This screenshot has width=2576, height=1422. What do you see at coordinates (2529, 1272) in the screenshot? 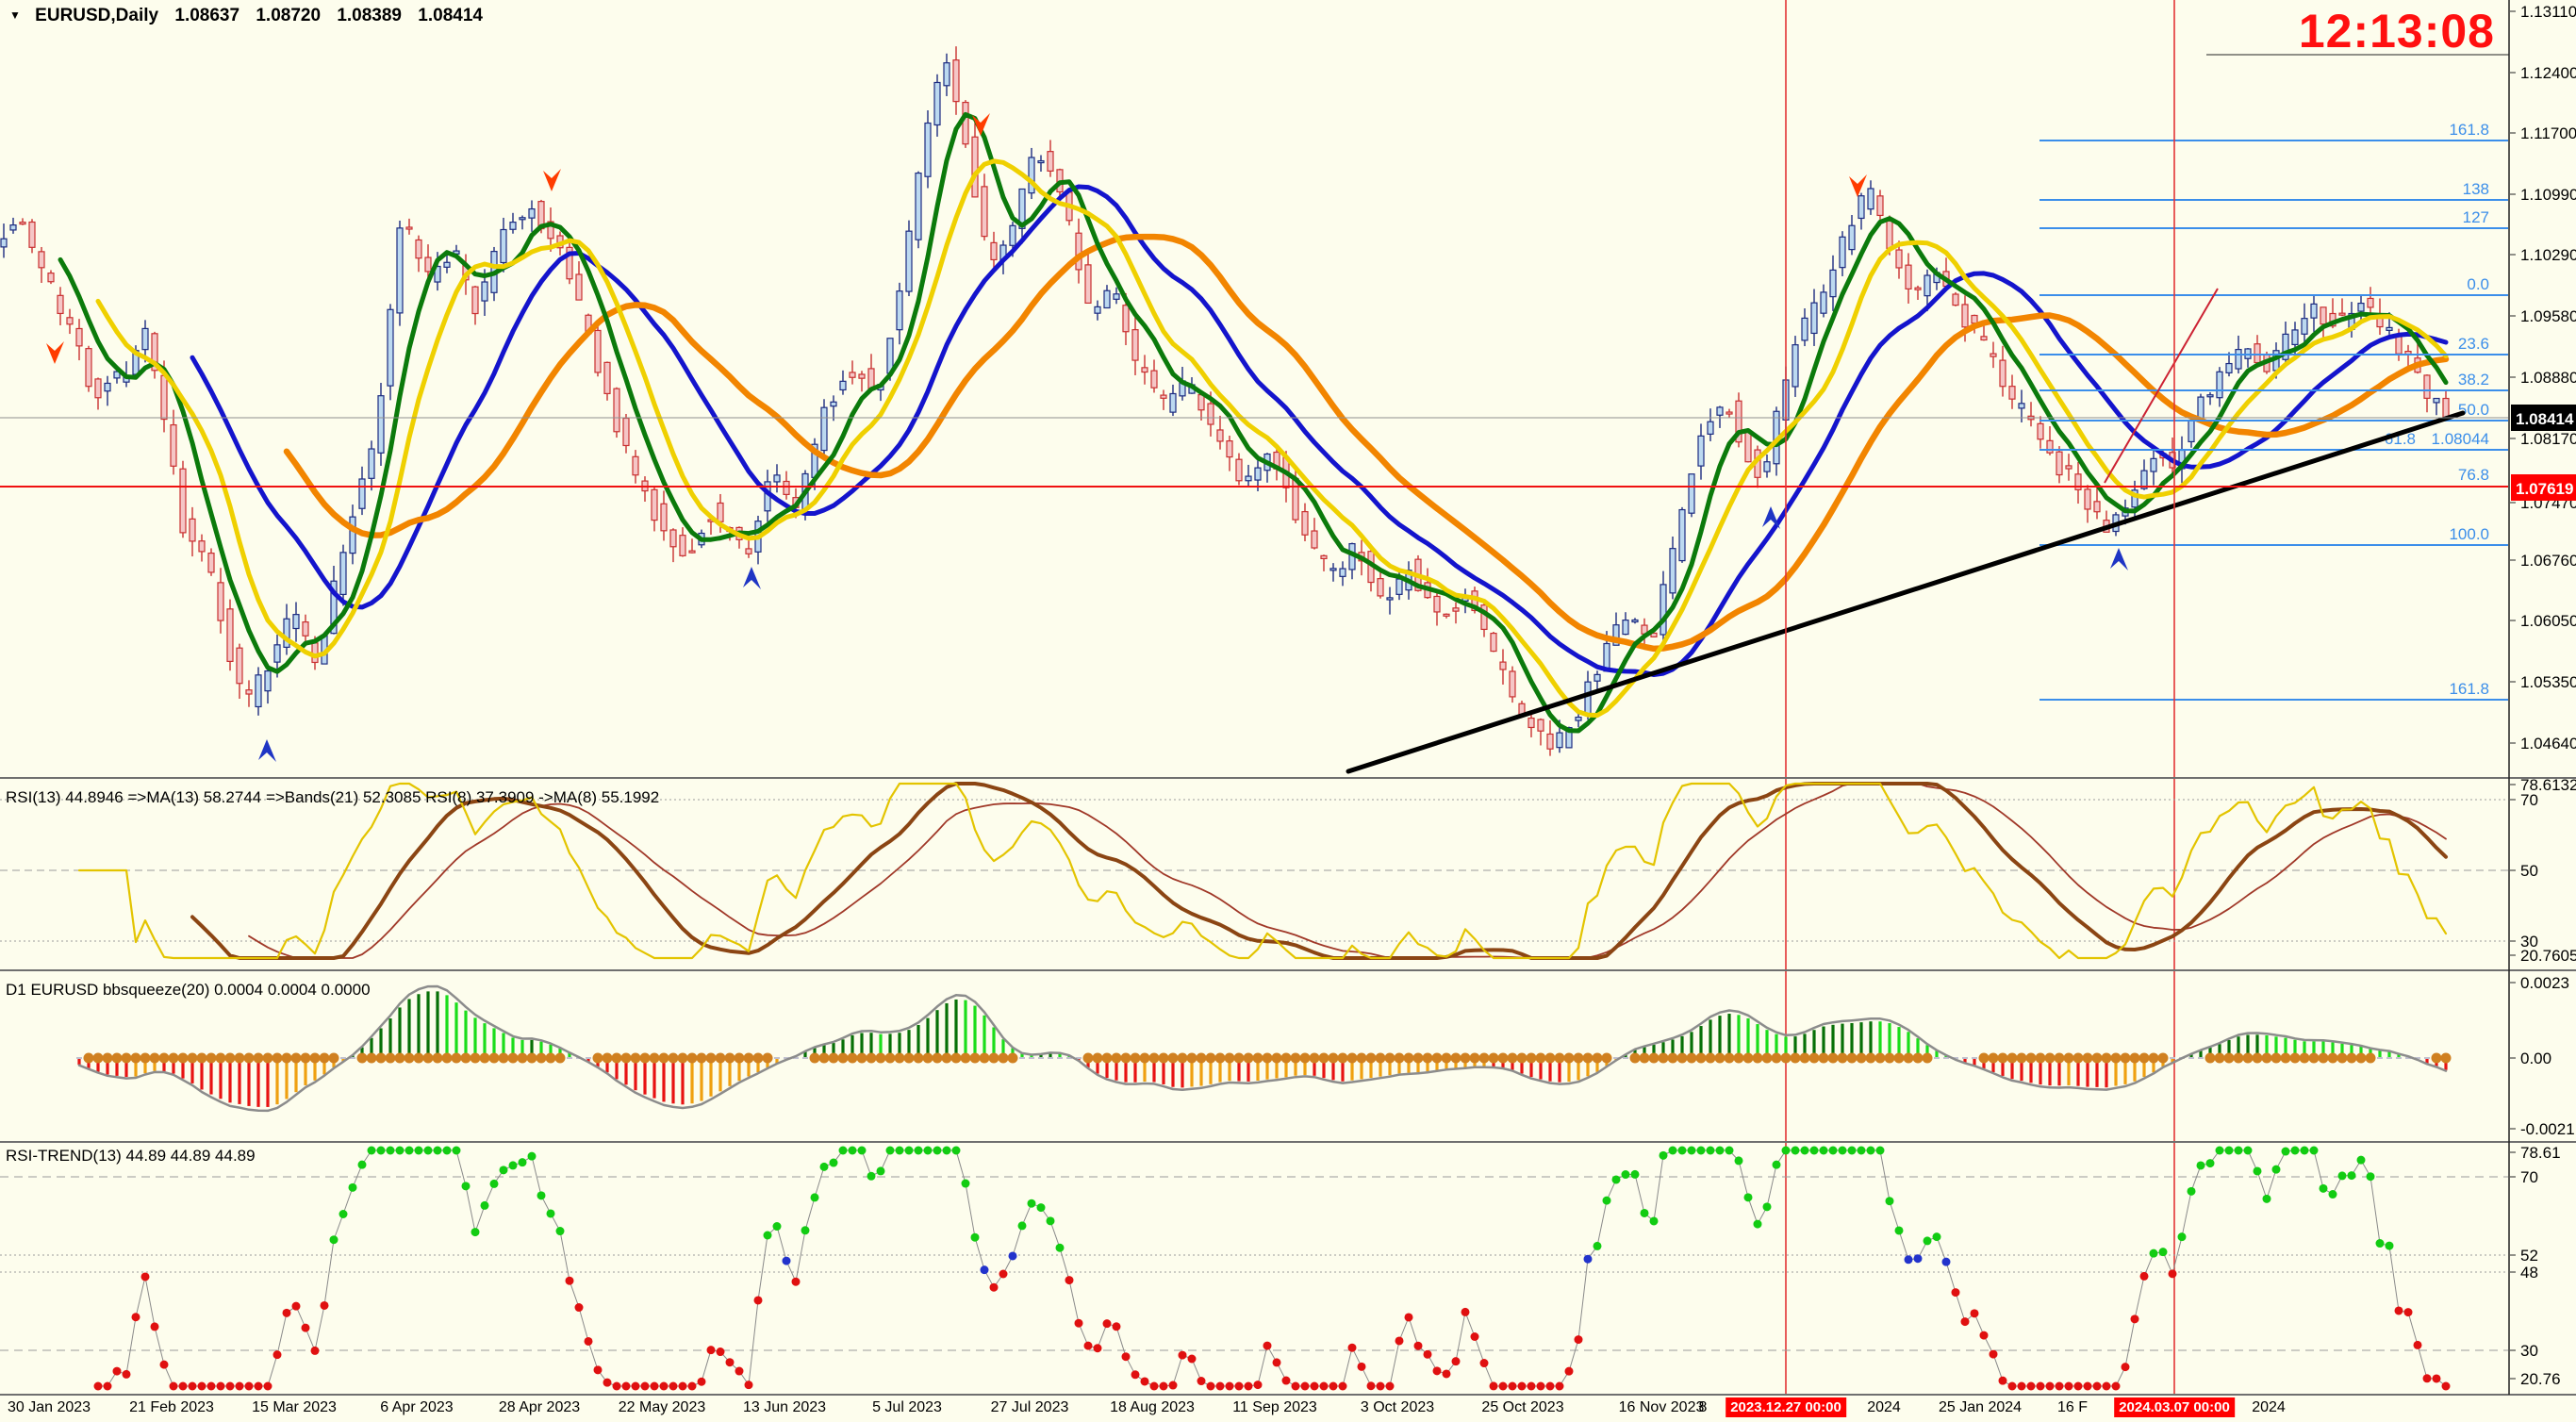
I see `trend-axis-tick: 48` at bounding box center [2529, 1272].